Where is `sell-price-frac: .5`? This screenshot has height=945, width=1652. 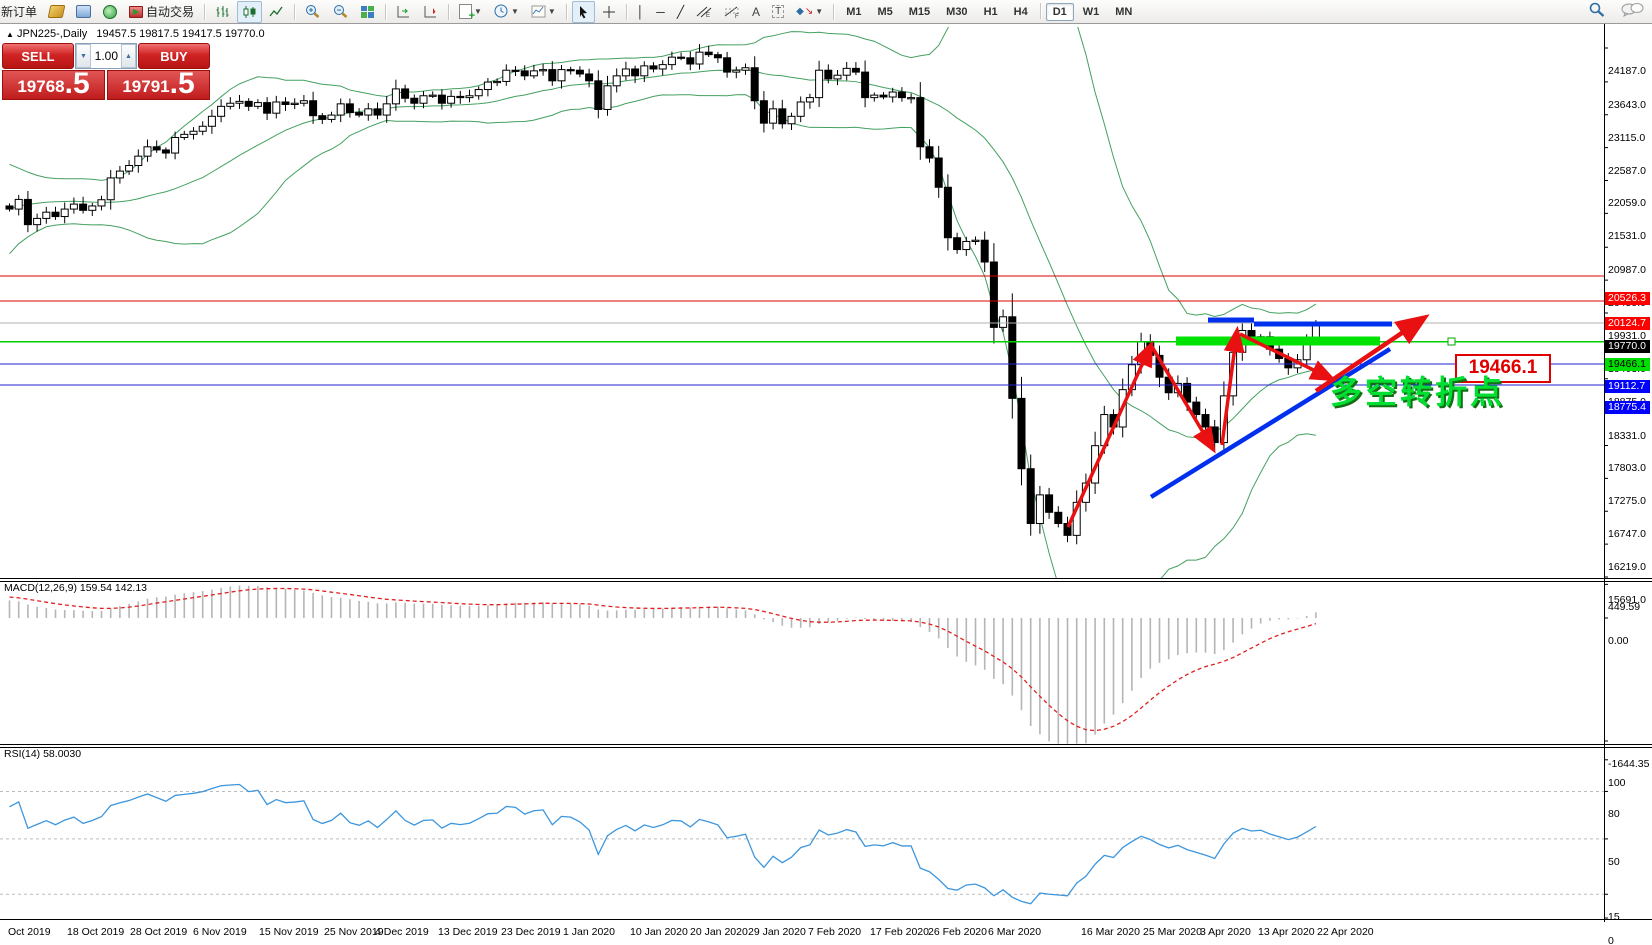 sell-price-frac: .5 is located at coordinates (77, 83).